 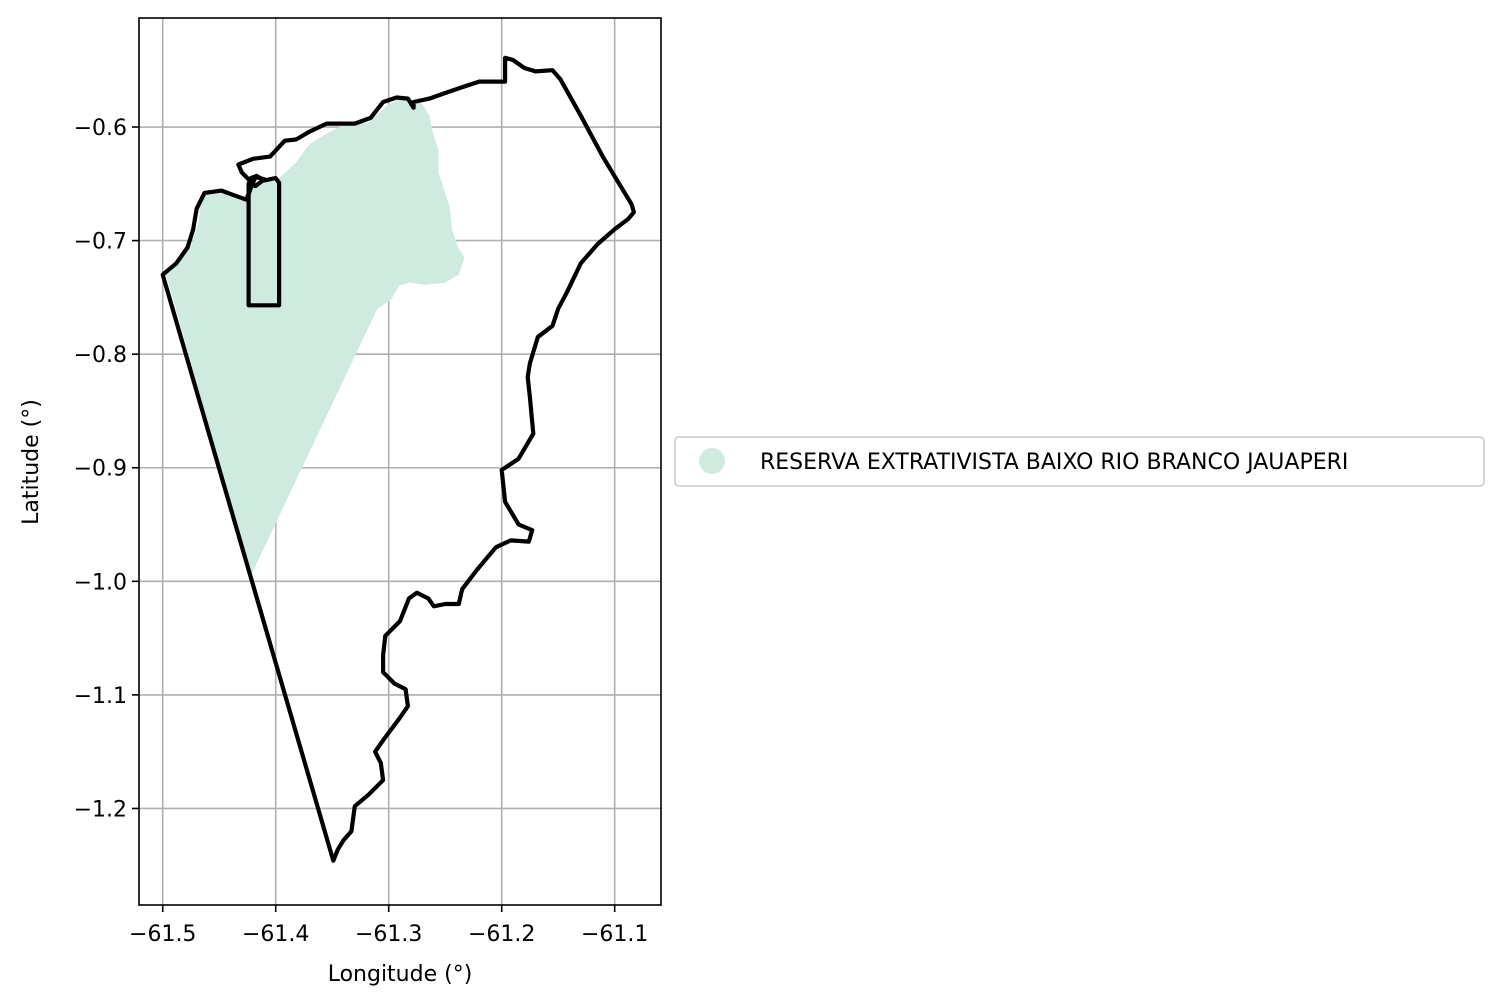 I want to click on x-tick-label: −61.2, so click(x=501, y=934).